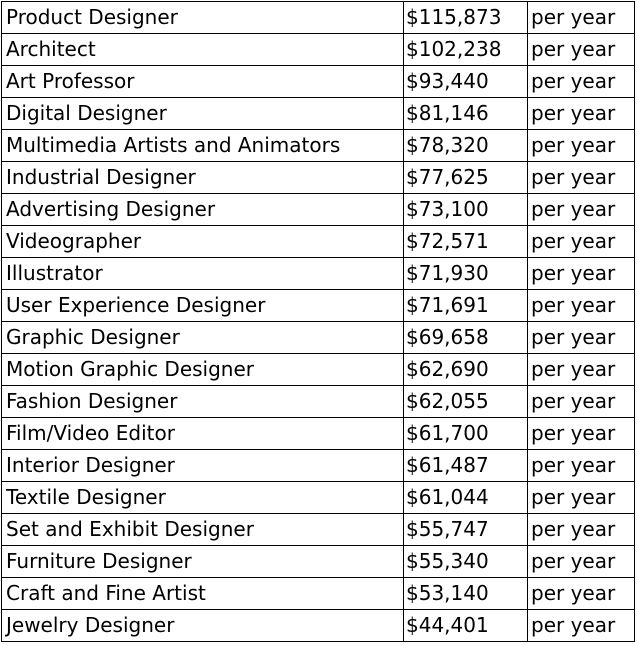 The image size is (637, 645). Describe the element at coordinates (465, 433) in the screenshot. I see `salary-cell: $61,700` at that location.